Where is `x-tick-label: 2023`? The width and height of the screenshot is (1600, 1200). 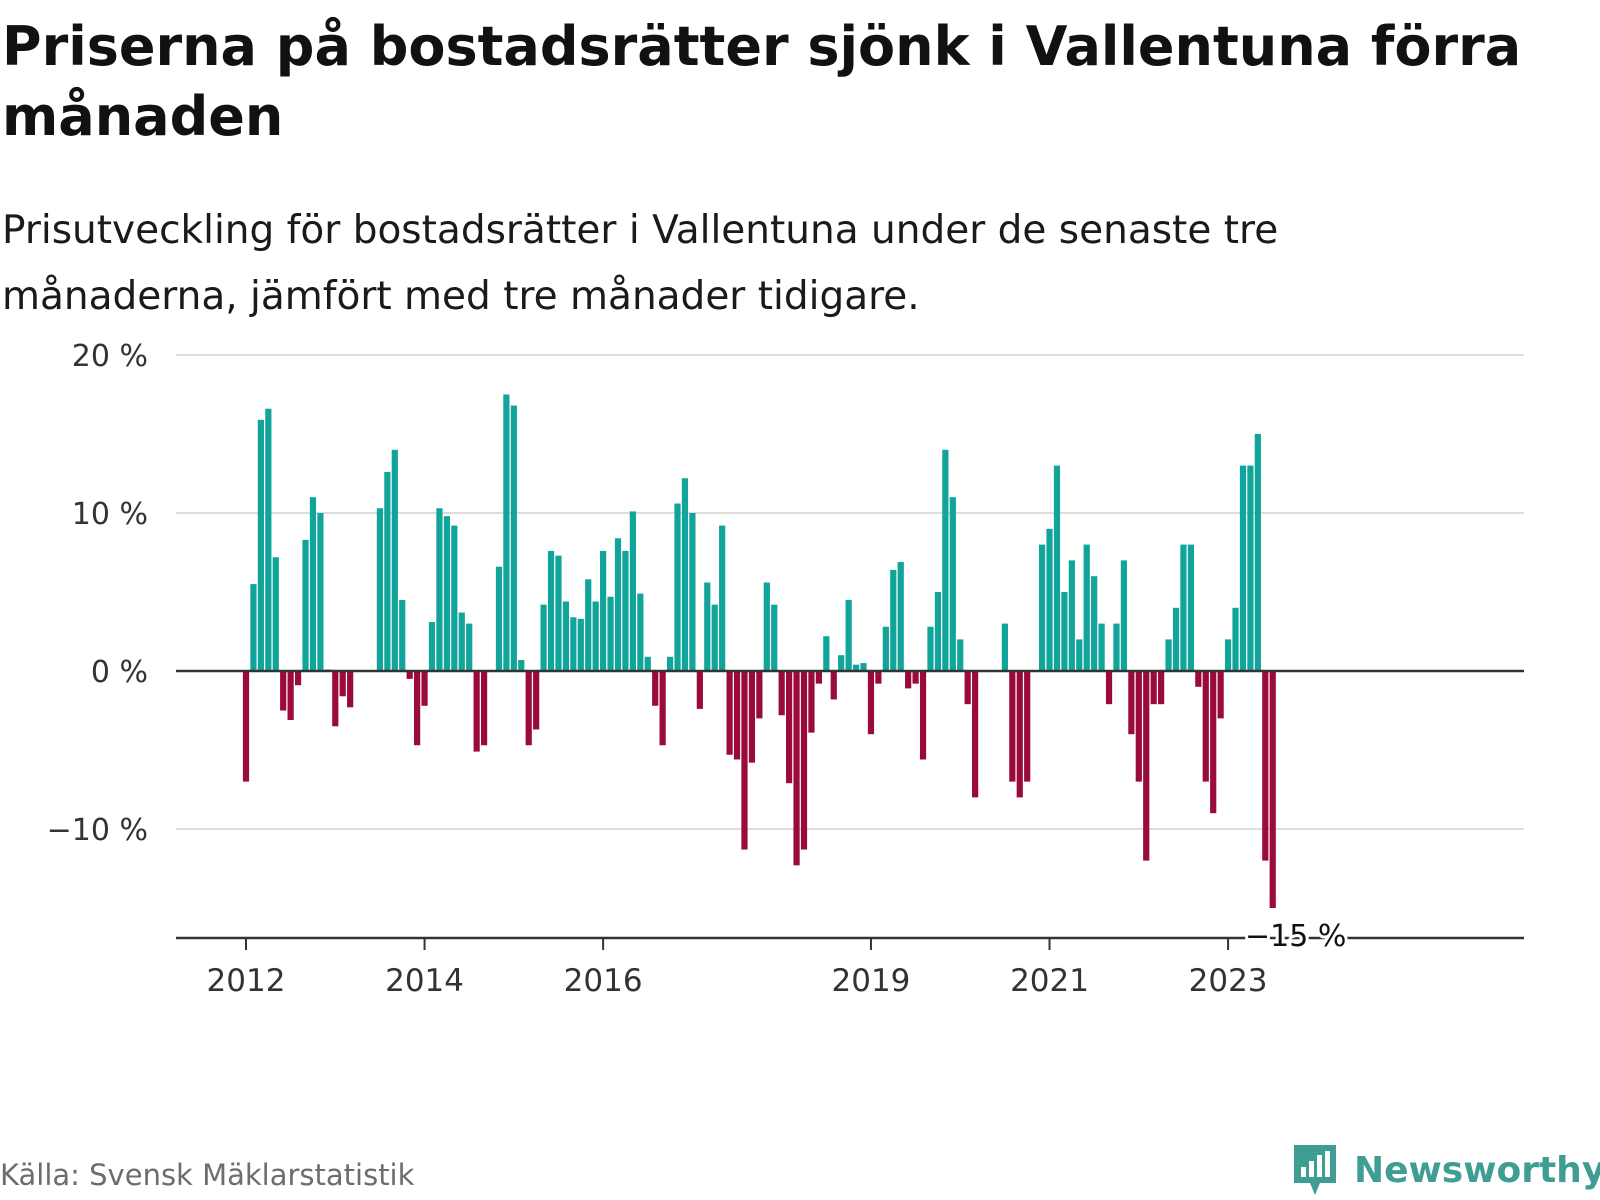 x-tick-label: 2023 is located at coordinates (1228, 981).